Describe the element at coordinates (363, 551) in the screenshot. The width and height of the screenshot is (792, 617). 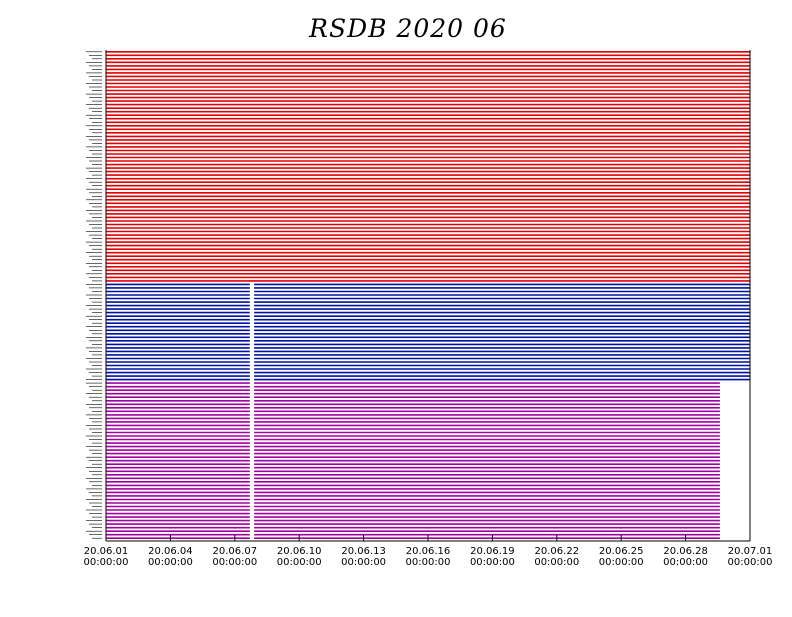
I see `x-tick-label-date: 20.06.13` at that location.